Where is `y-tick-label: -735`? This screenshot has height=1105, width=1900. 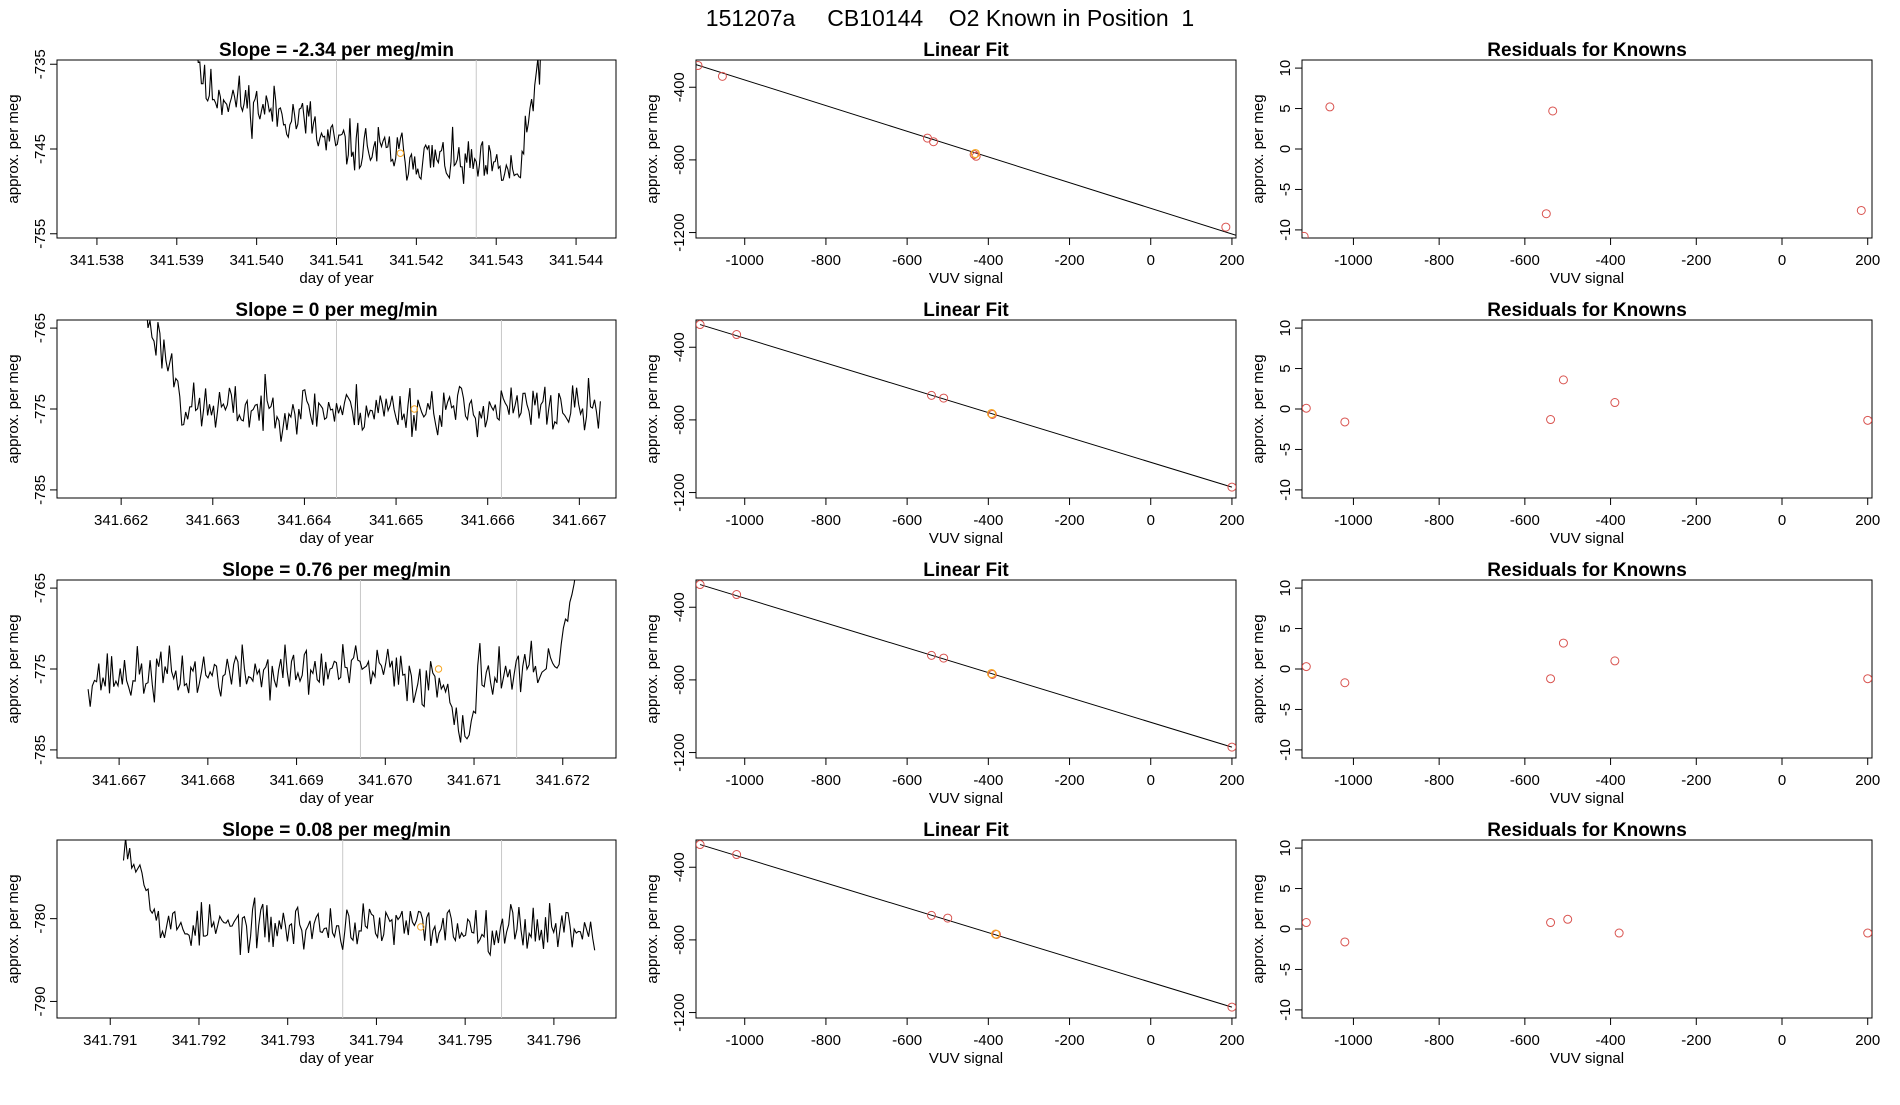 y-tick-label: -735 is located at coordinates (40, 64).